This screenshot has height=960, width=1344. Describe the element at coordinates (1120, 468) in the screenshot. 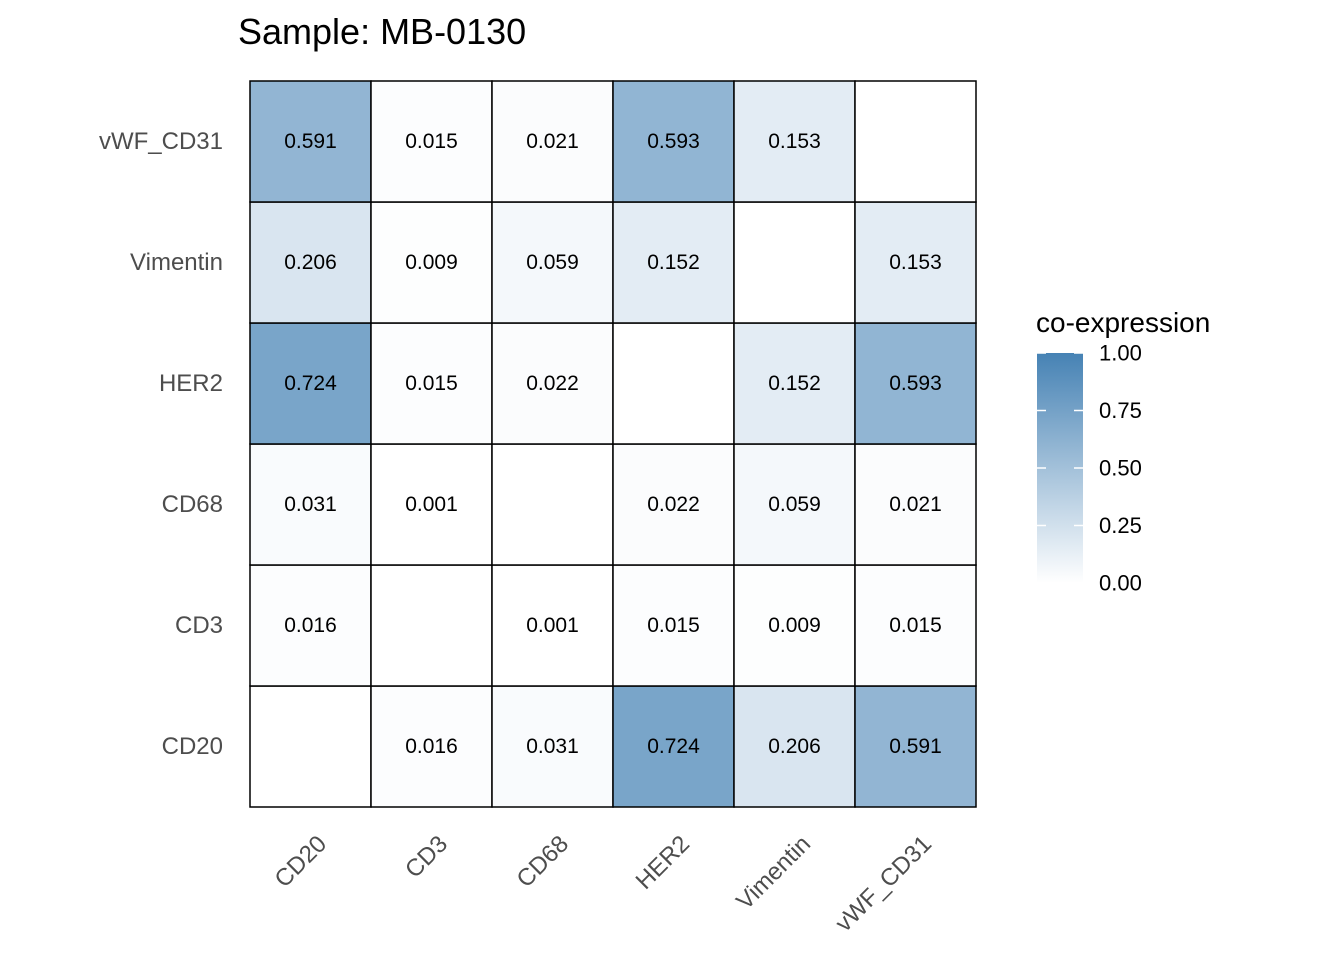

I see `legend-tick-label: 0.50` at that location.